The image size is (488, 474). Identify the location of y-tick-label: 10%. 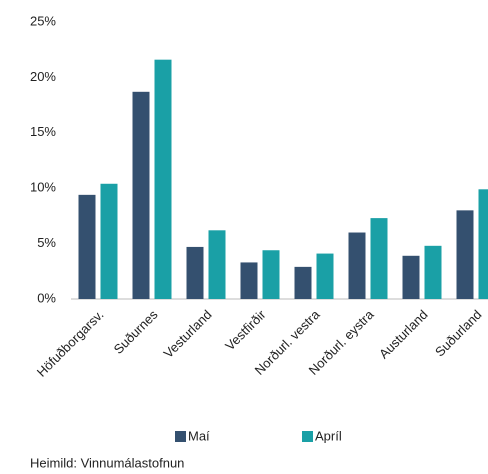
(43, 187).